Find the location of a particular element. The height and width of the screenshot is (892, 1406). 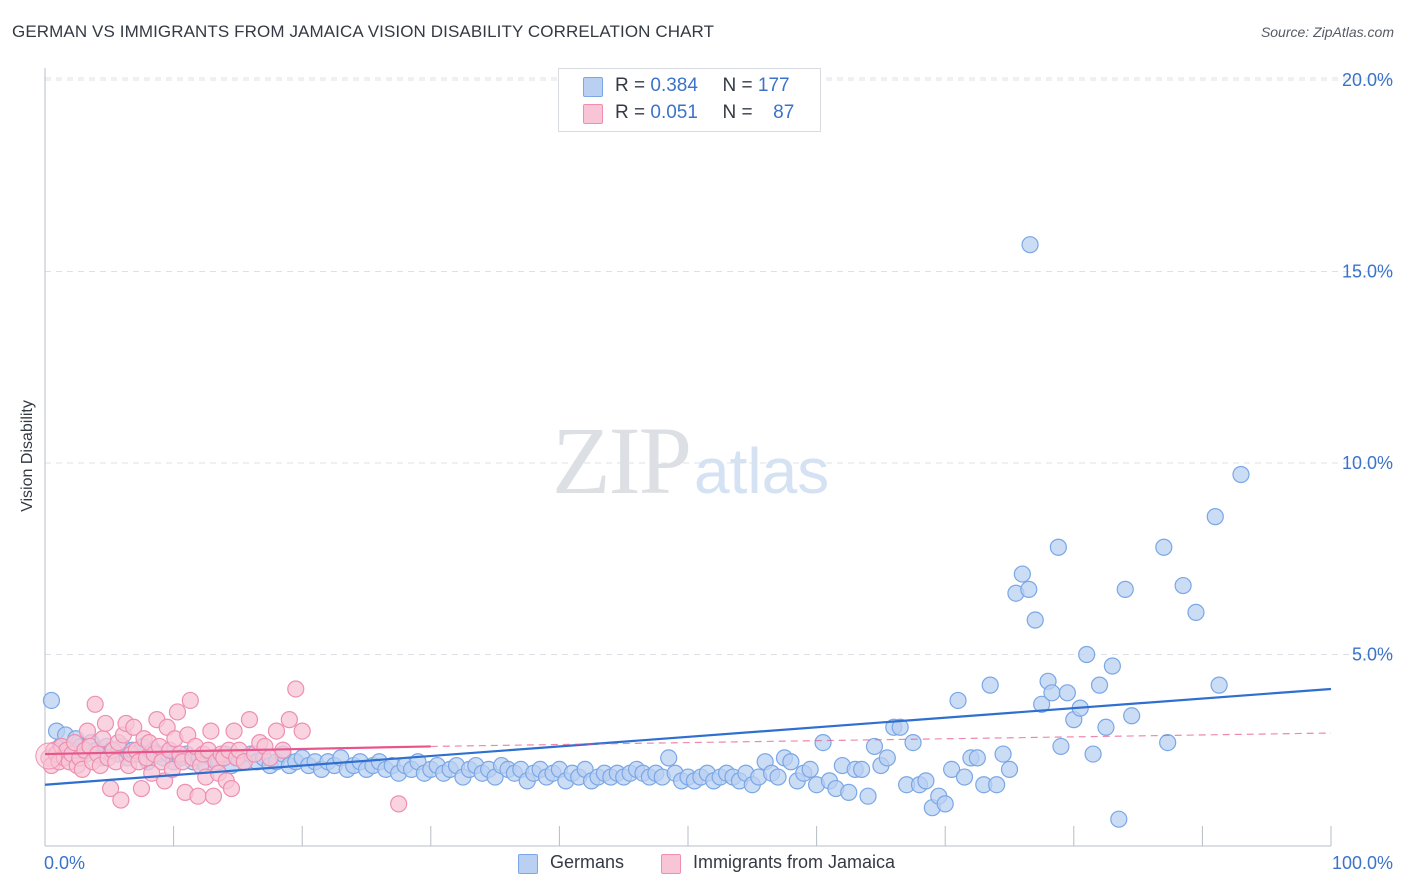

series-legend: Germans Immigrants from Jamaica is located at coordinates (703, 864).